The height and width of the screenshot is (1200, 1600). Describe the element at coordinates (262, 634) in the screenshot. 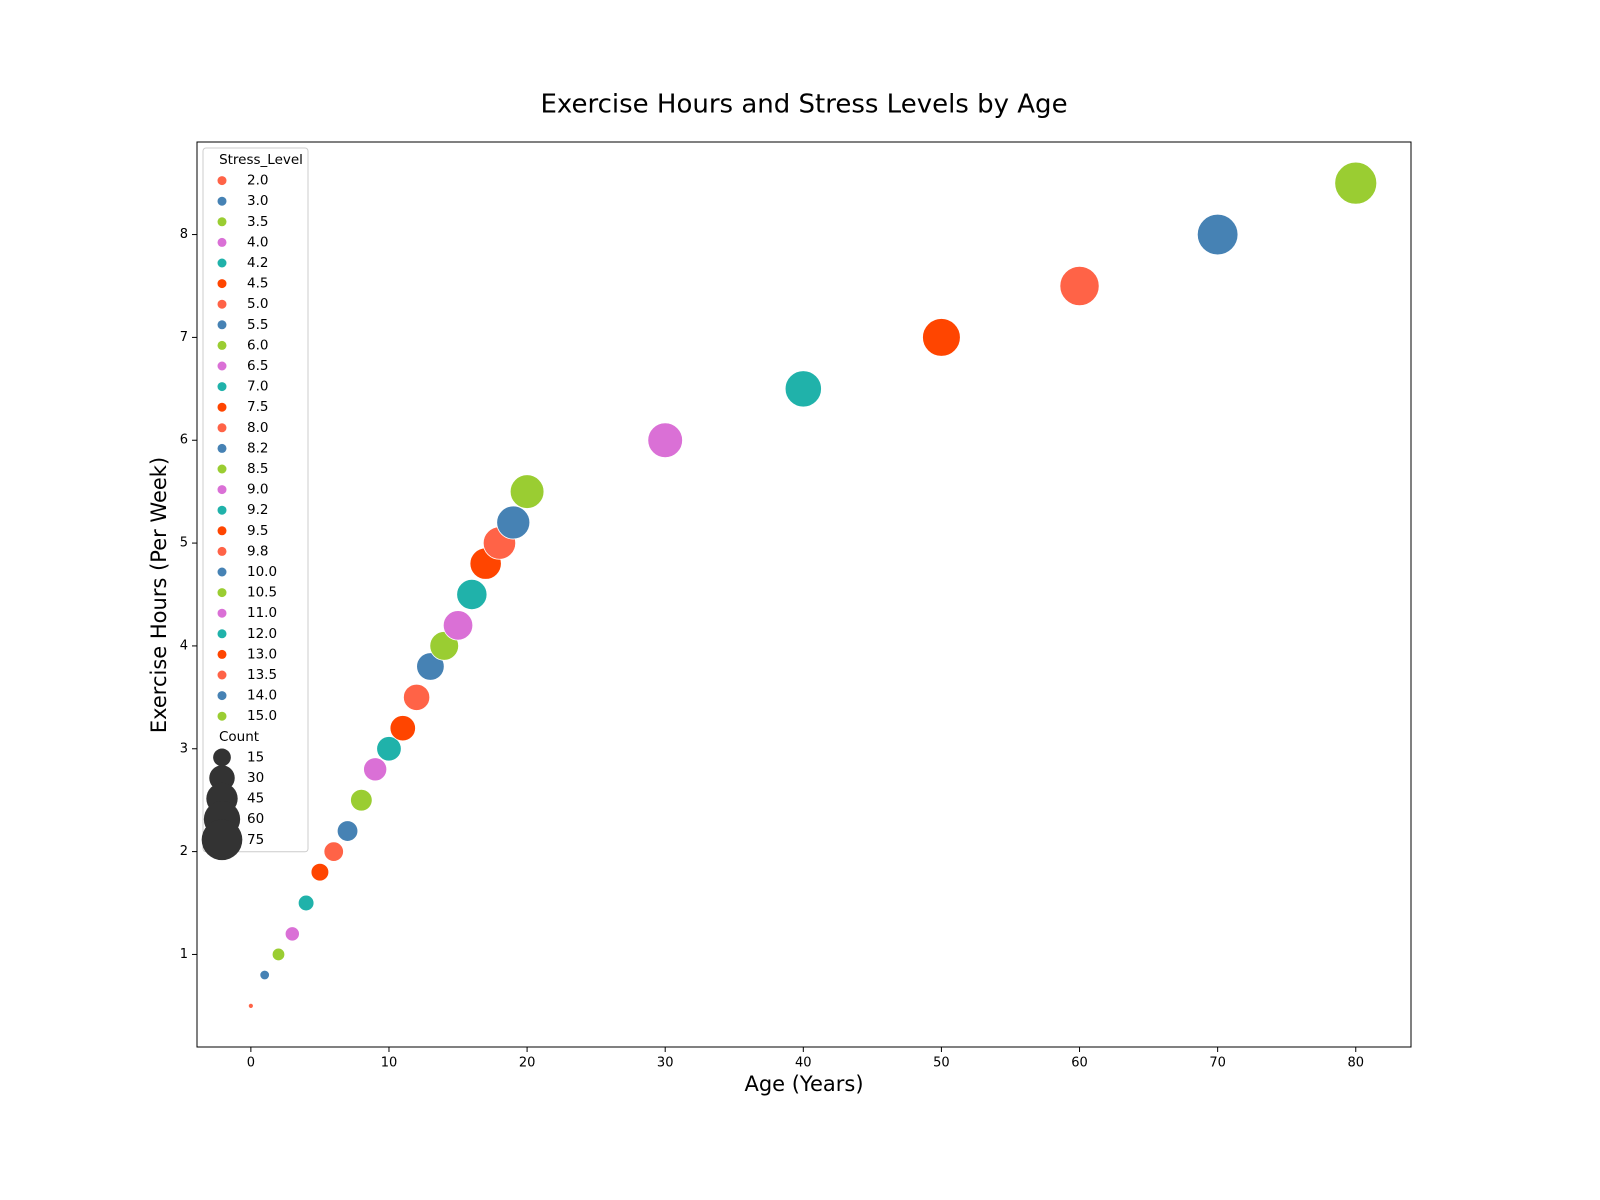

I see `legend-label: 12.0` at that location.